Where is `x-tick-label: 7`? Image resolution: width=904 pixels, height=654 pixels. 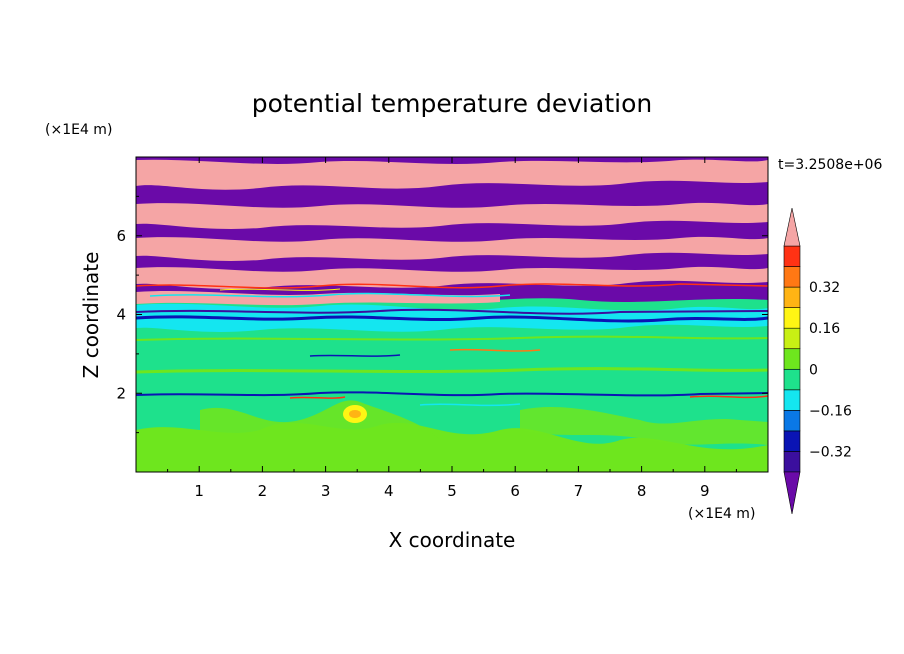
x-tick-label: 7 is located at coordinates (579, 491).